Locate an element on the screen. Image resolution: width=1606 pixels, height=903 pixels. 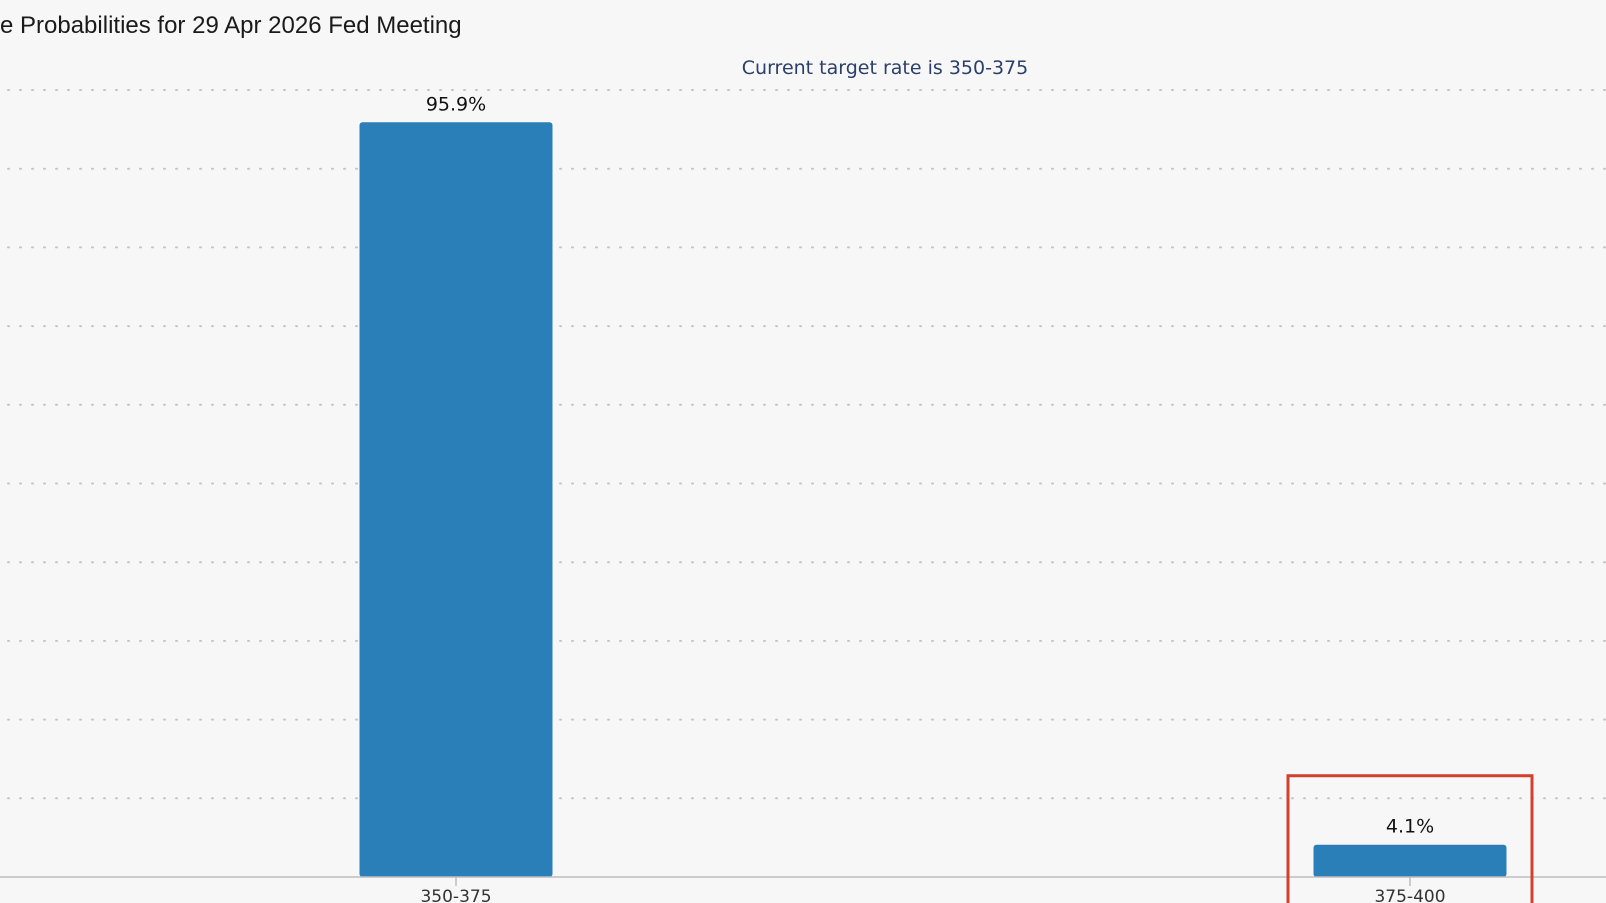
chart-subtitle: Current target rate is 350-375 is located at coordinates (885, 68).